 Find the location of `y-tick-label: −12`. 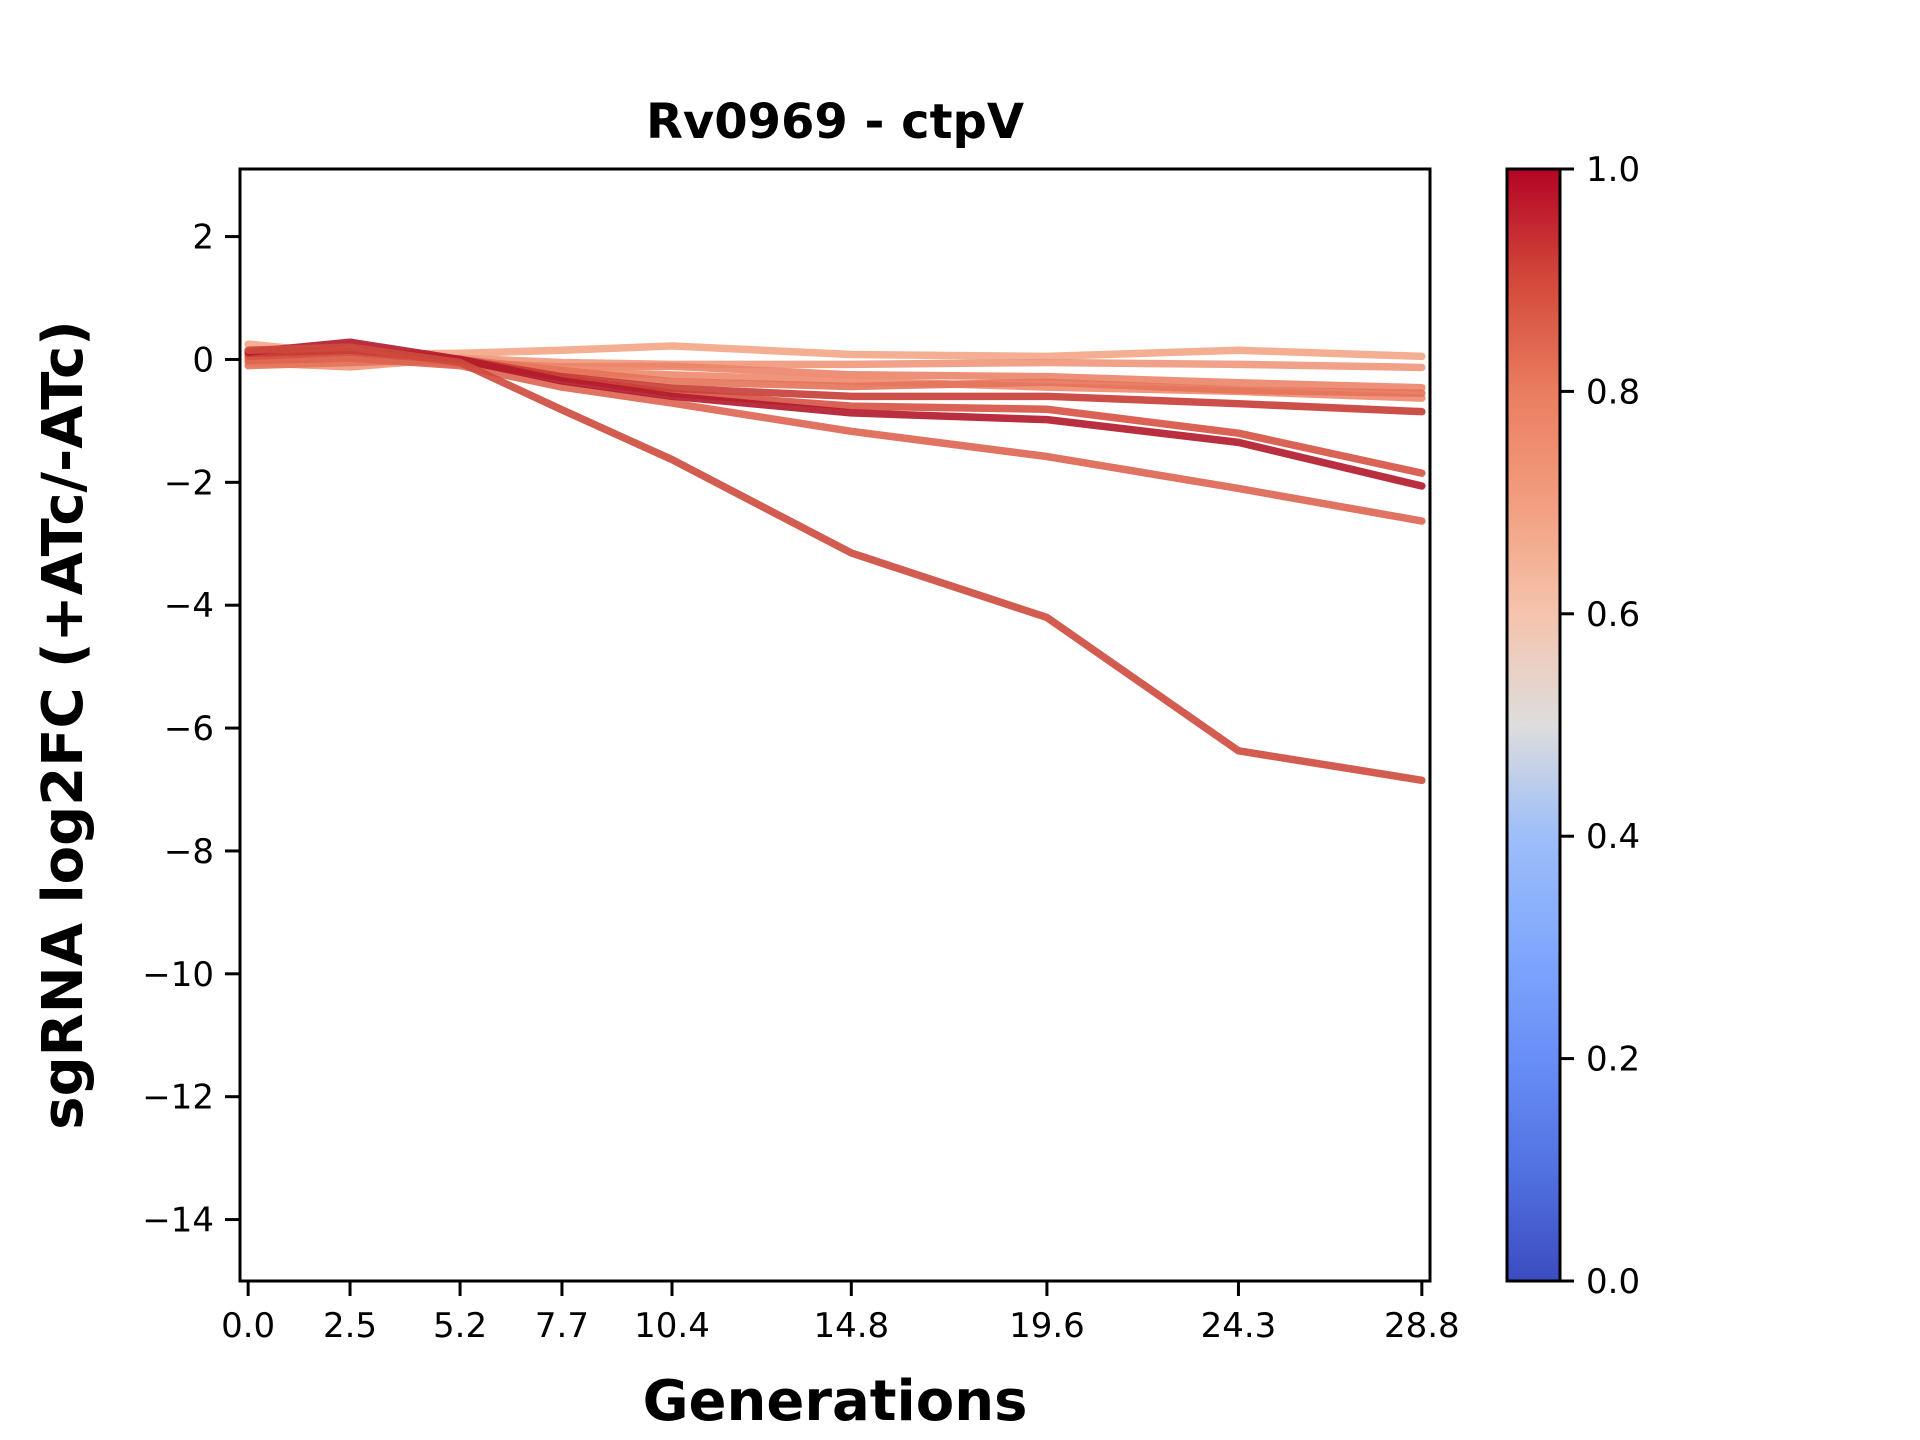

y-tick-label: −12 is located at coordinates (178, 1098).